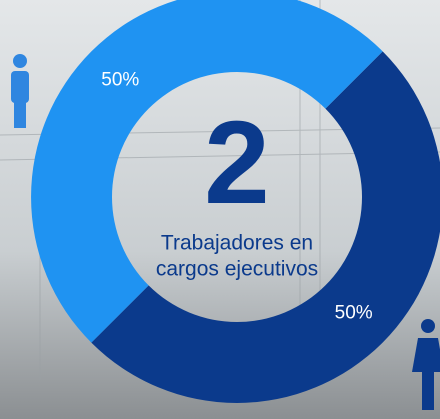 This screenshot has width=440, height=419. Describe the element at coordinates (426, 364) in the screenshot. I see `female-icon` at that location.